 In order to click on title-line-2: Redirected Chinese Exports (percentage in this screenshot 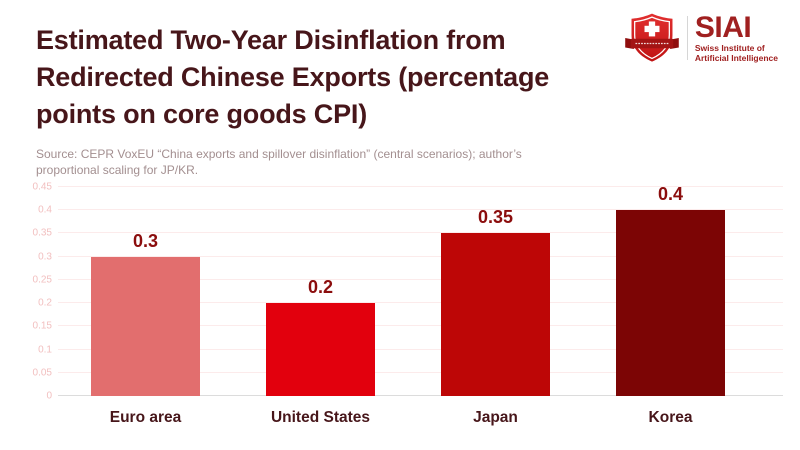, I will do `click(293, 77)`.